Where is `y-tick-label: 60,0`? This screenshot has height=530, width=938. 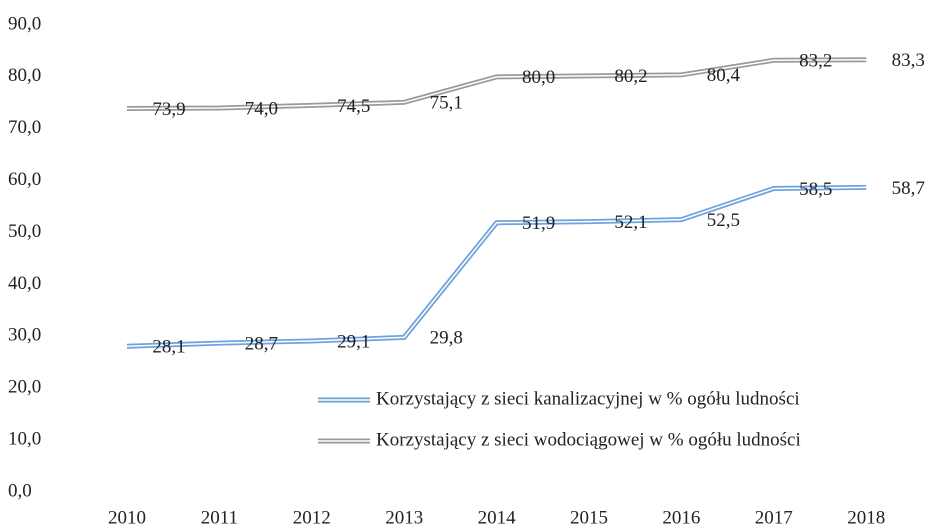
y-tick-label: 60,0 is located at coordinates (24, 179).